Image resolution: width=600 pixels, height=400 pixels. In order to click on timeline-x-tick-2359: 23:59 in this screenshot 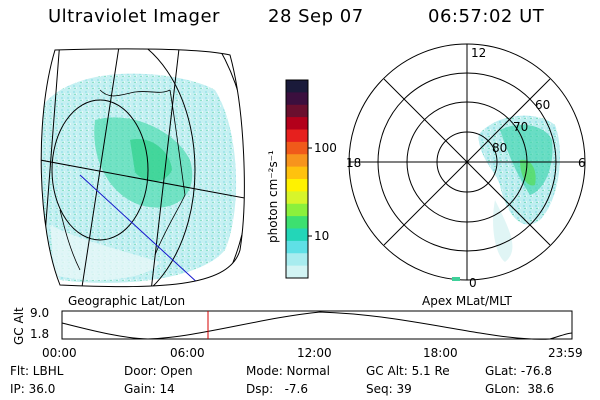, I will do `click(565, 353)`.